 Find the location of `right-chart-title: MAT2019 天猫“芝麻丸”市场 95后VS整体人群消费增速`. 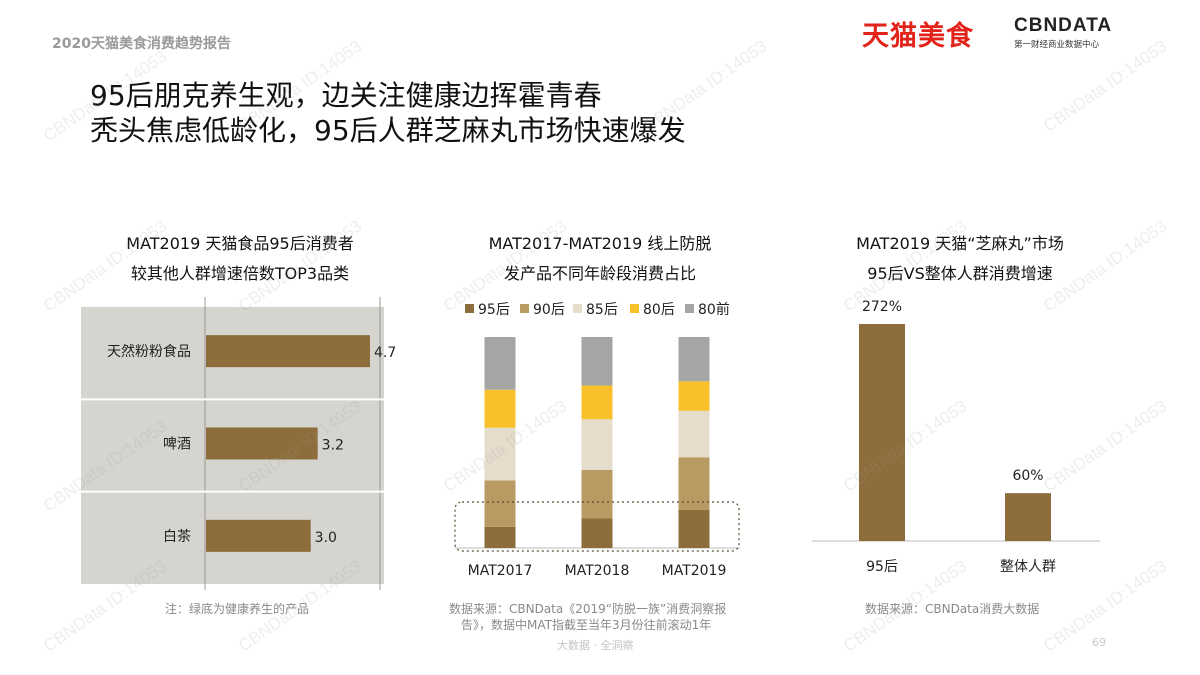

right-chart-title: MAT2019 天猫“芝麻丸”市场 95后VS整体人群消费增速 is located at coordinates (960, 259).